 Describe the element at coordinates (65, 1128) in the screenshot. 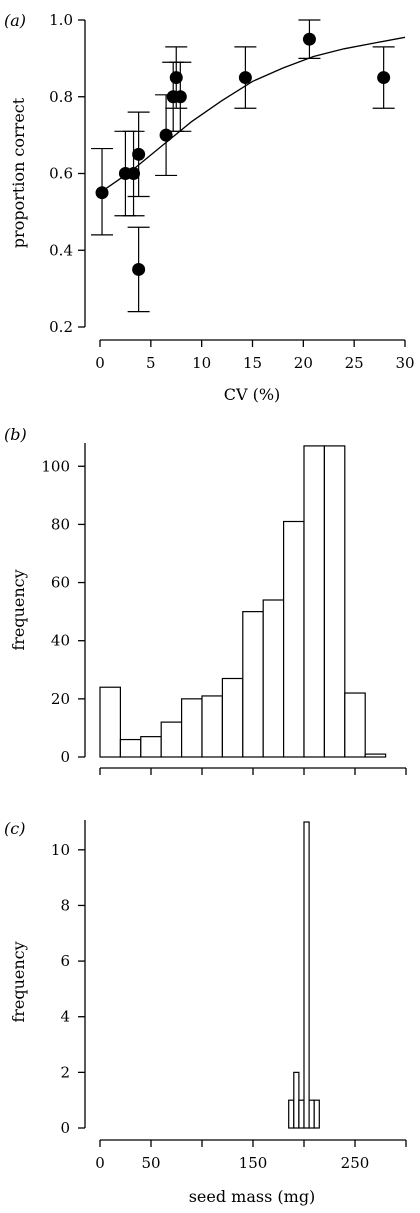

I see `panel-c-y-tick-label: 0` at that location.